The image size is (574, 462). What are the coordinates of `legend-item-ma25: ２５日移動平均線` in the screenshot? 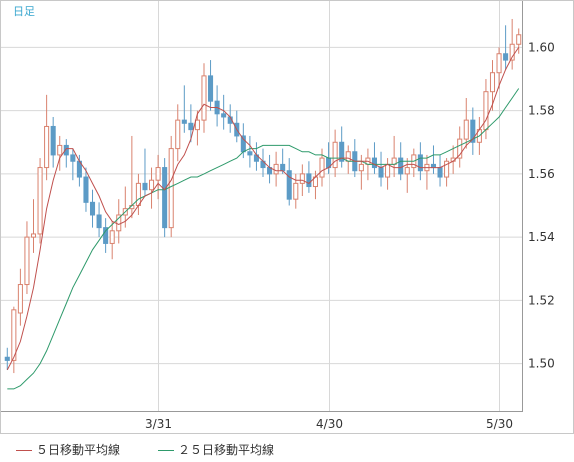 It's located at (216, 449).